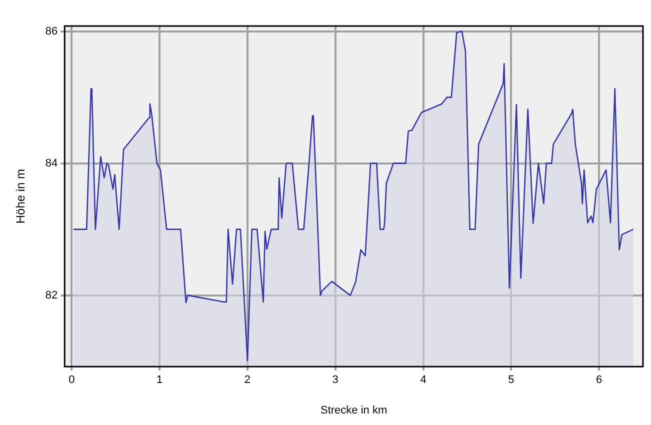 This screenshot has width=651, height=425. What do you see at coordinates (511, 380) in the screenshot?
I see `x-tick-label: 5` at bounding box center [511, 380].